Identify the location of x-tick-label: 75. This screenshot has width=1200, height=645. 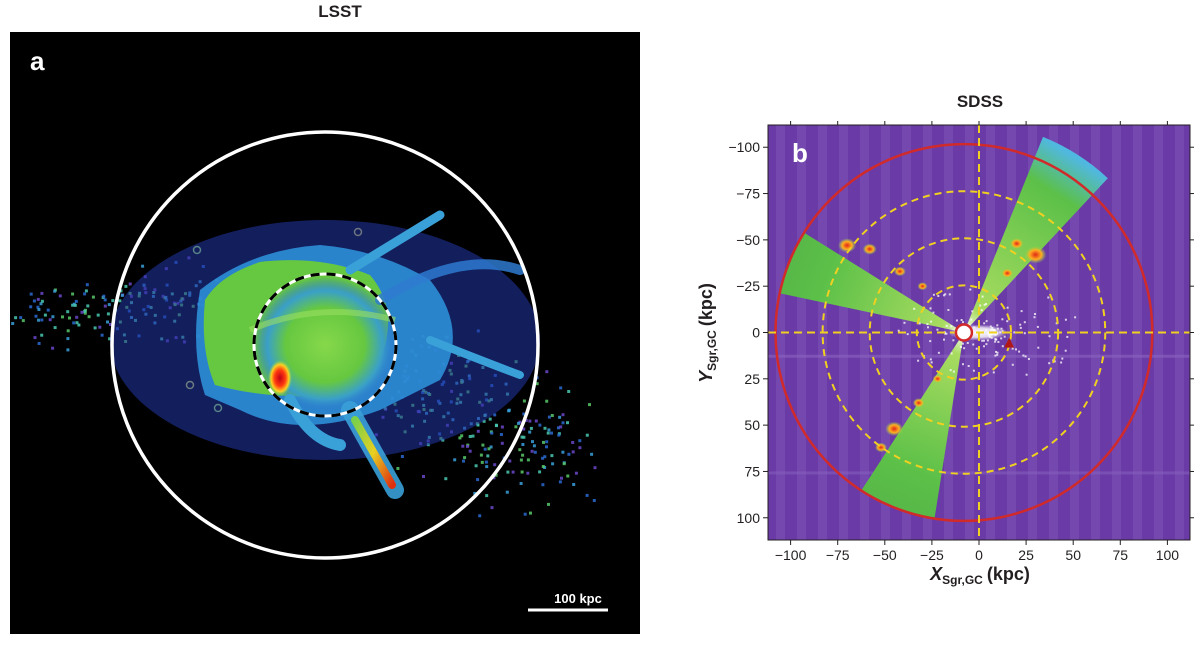
(1121, 555).